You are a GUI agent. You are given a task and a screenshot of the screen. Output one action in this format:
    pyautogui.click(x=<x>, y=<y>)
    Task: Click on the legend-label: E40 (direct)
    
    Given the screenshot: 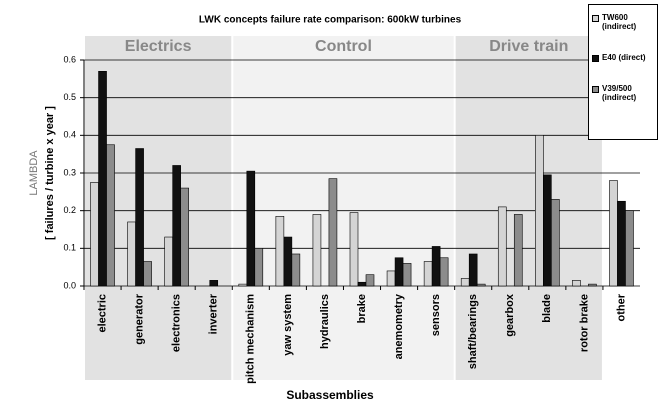 What is the action you would take?
    pyautogui.click(x=624, y=57)
    